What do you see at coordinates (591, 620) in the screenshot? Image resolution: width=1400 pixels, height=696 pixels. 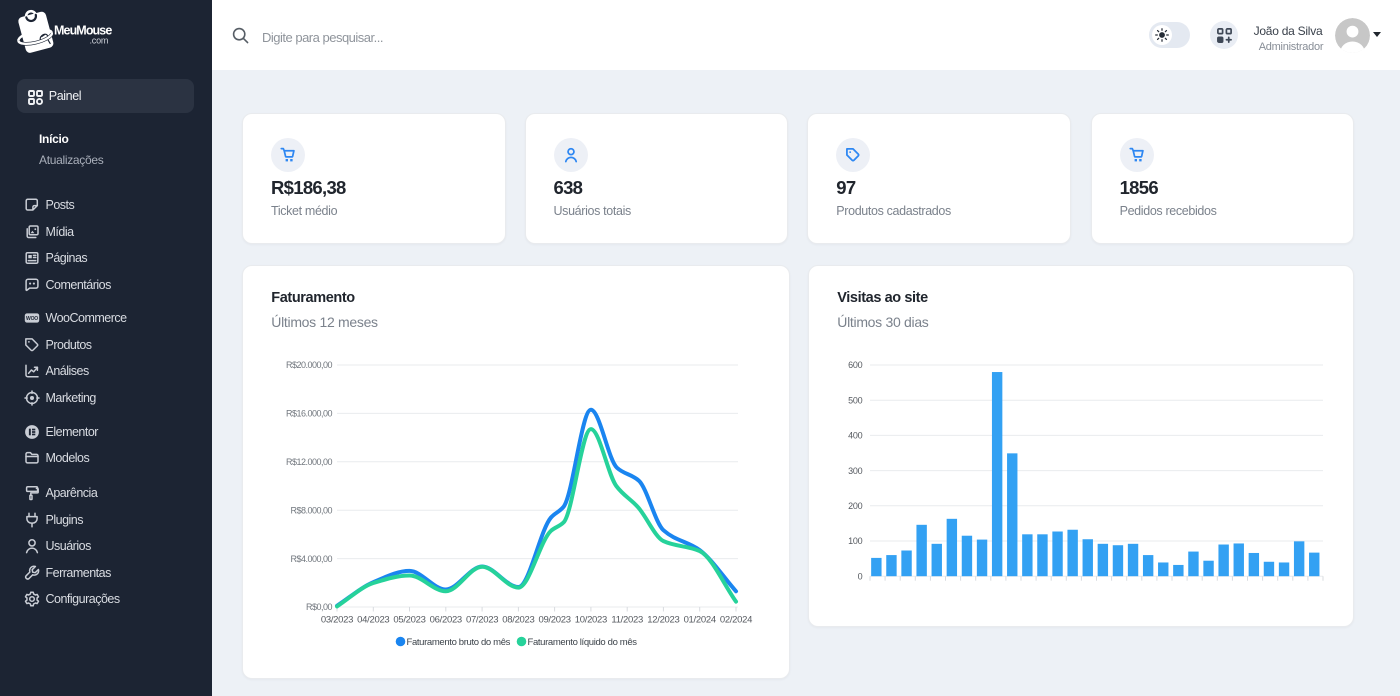 I see `svg-text: 10/2023` at bounding box center [591, 620].